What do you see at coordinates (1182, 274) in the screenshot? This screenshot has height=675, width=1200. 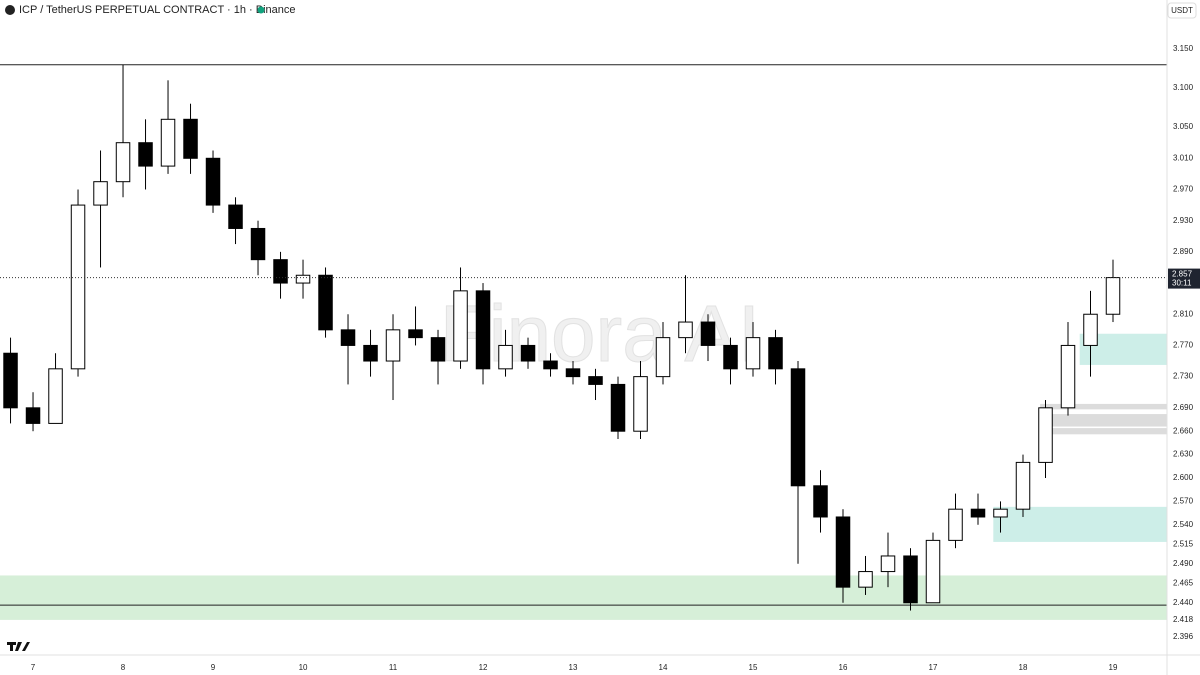 I see `last-price: 2.857` at bounding box center [1182, 274].